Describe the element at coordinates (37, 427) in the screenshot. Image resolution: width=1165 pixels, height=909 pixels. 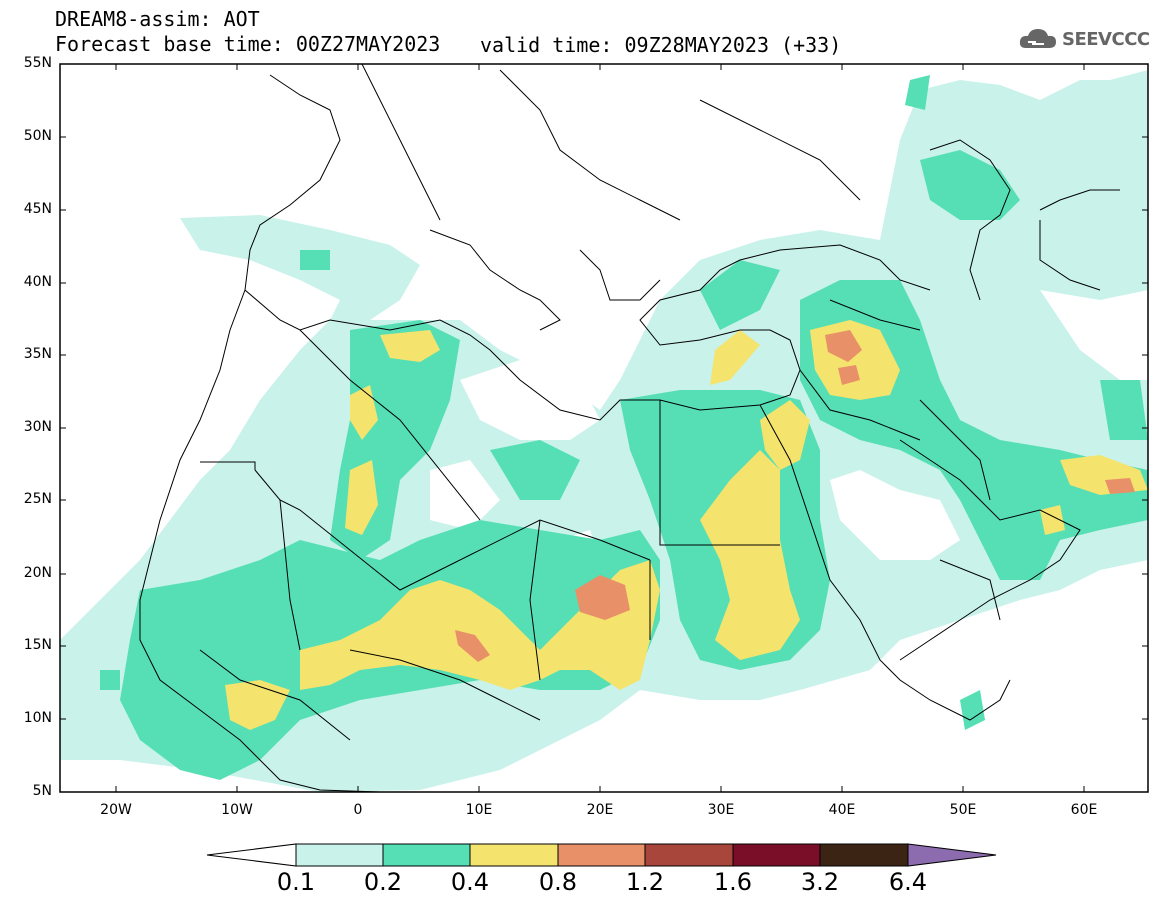
I see `lat-label: 30N` at that location.